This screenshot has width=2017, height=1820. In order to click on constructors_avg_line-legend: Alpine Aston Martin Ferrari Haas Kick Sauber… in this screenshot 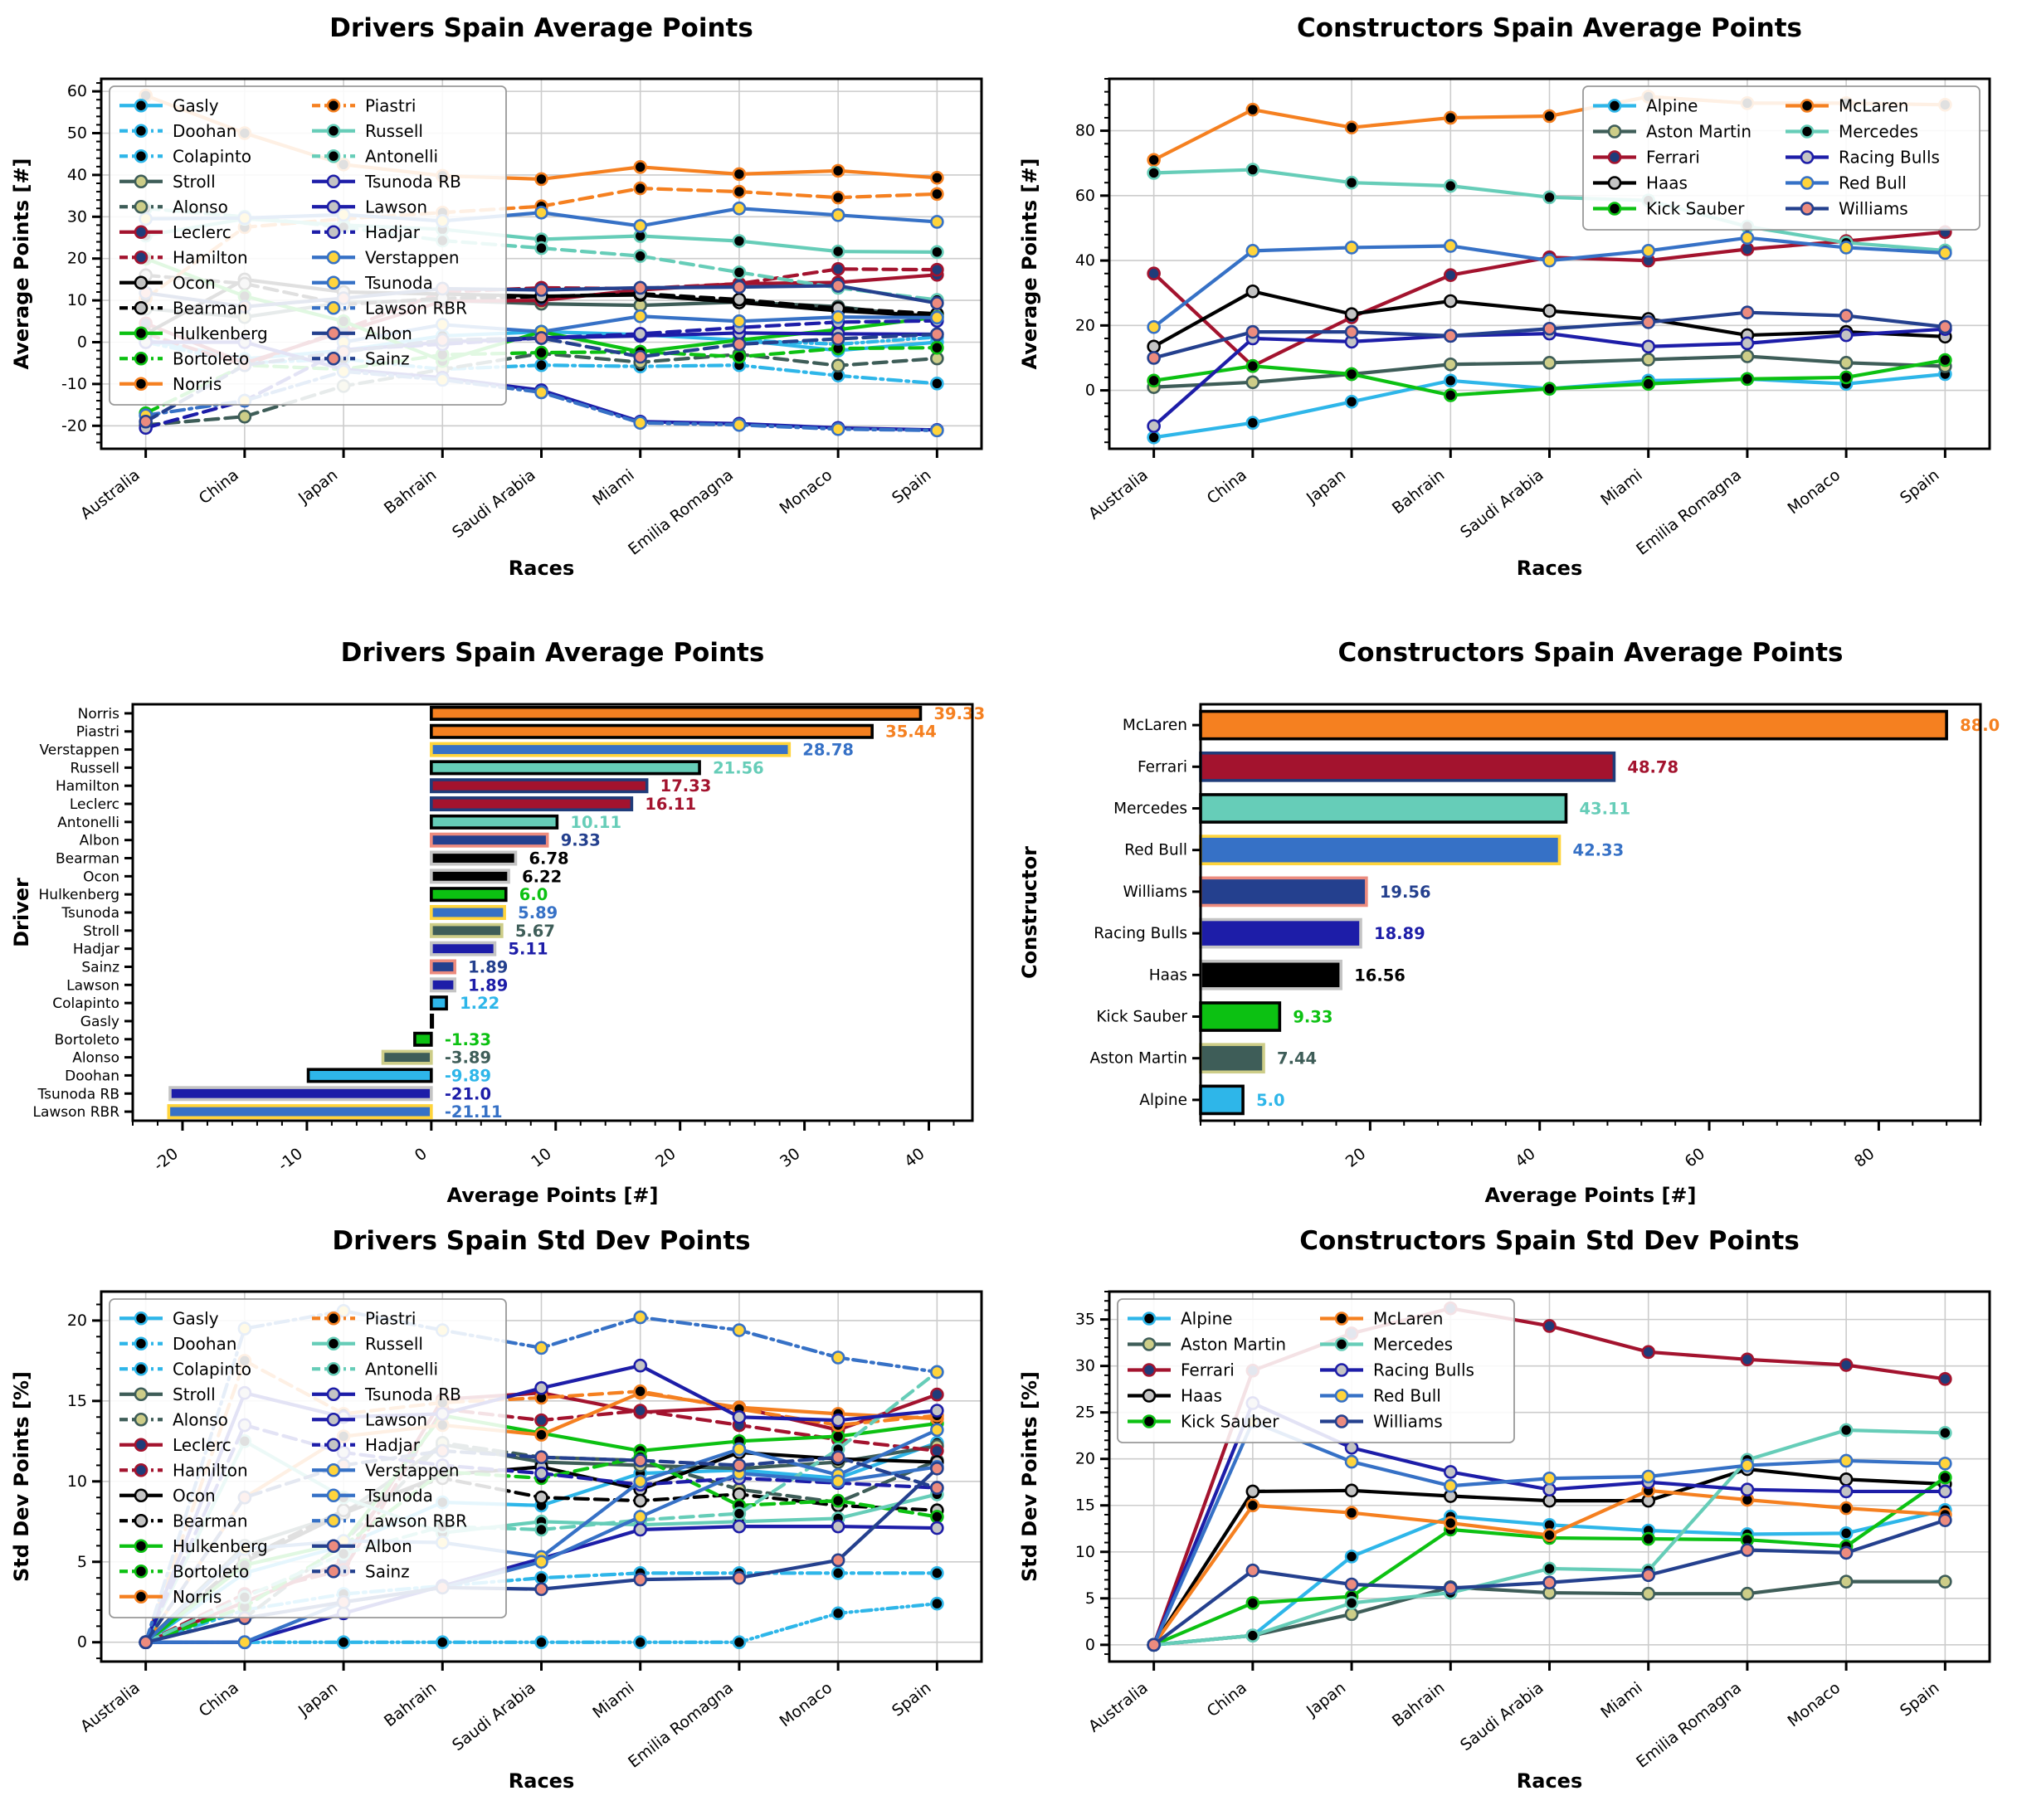, I will do `click(1781, 158)`.